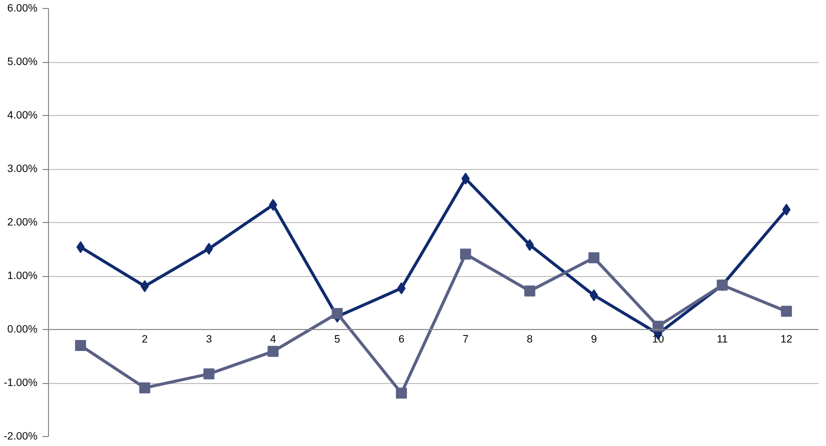  Describe the element at coordinates (273, 340) in the screenshot. I see `x-tick-label: 4` at that location.